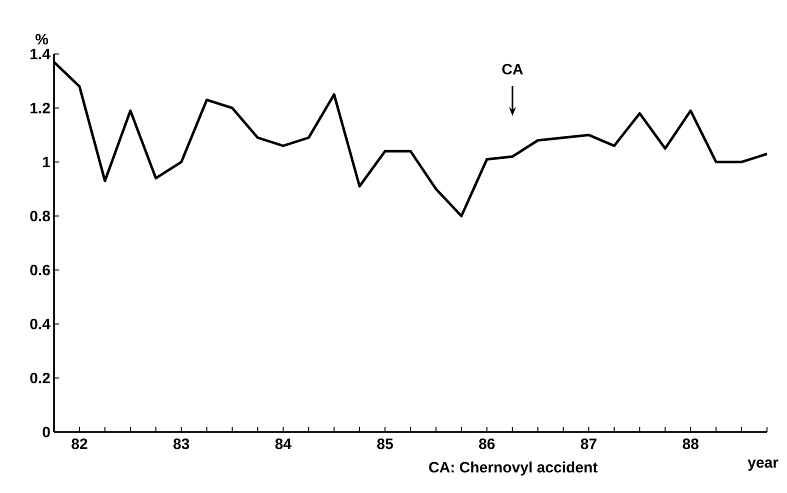 The width and height of the screenshot is (787, 493). I want to click on x-tick-label: 87, so click(588, 444).